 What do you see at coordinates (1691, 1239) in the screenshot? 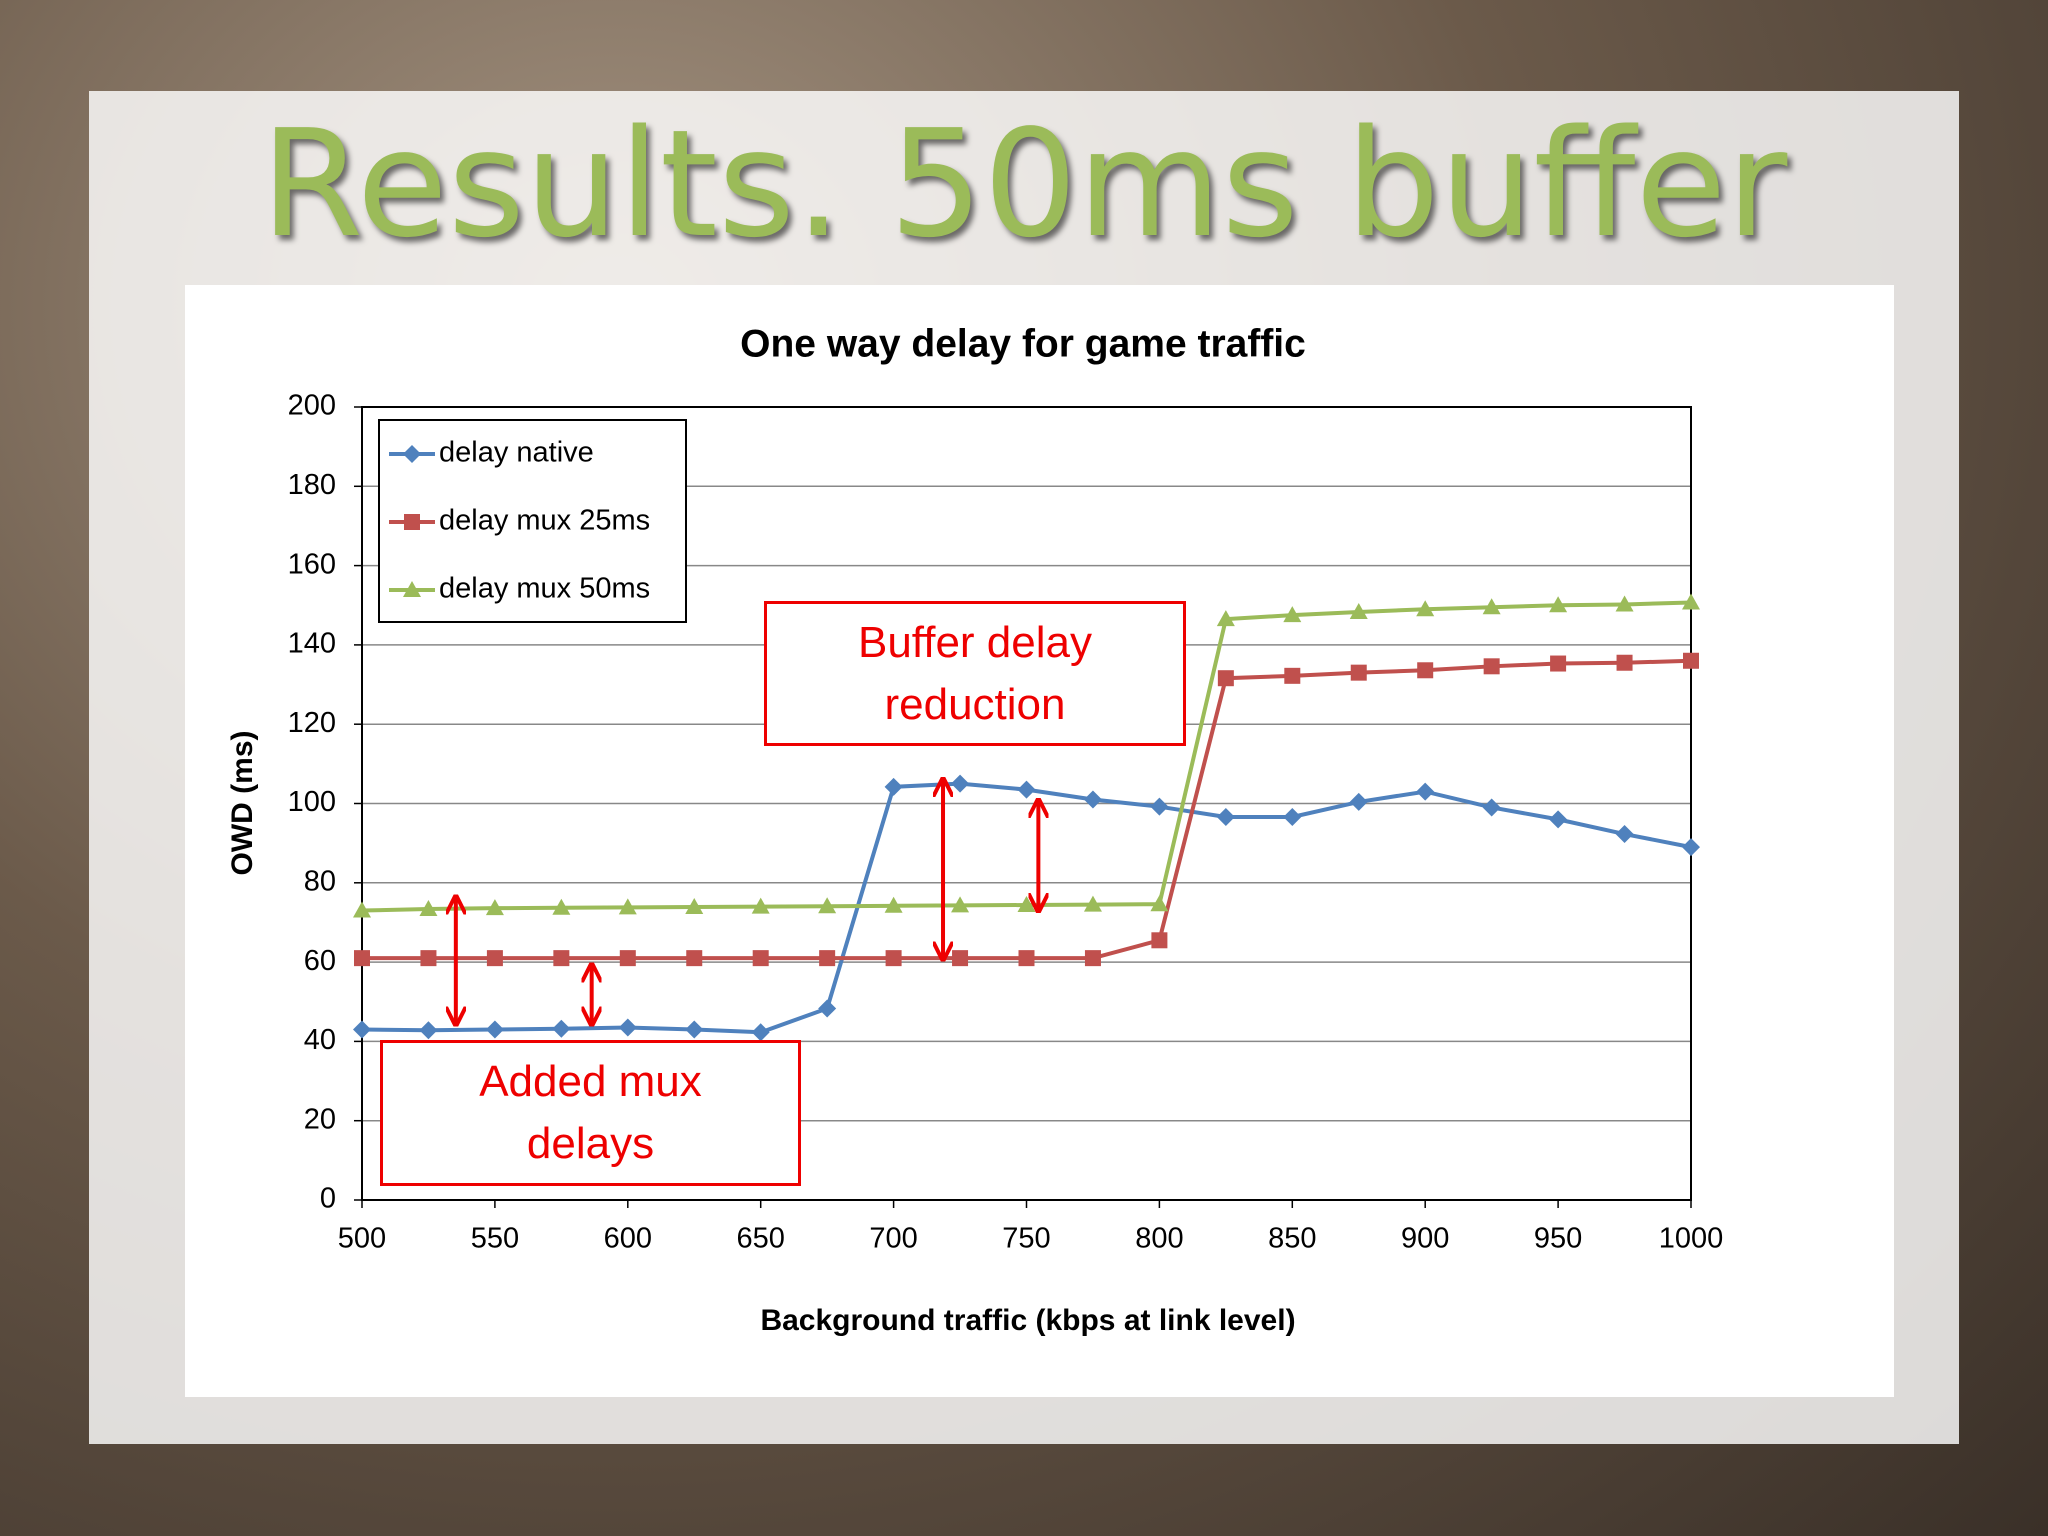
I see `x-tick-label: 1000` at bounding box center [1691, 1239].